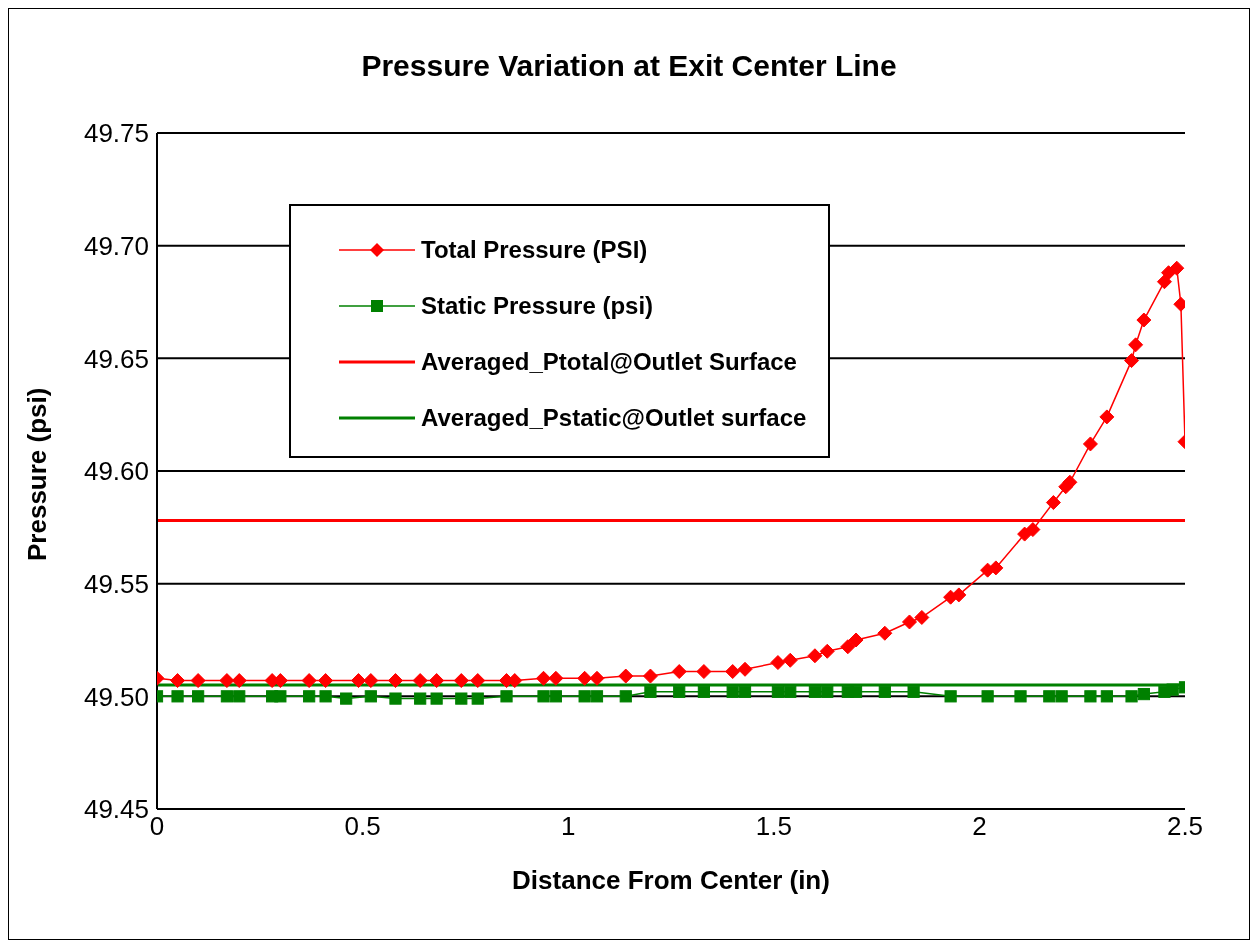 The height and width of the screenshot is (952, 1260). What do you see at coordinates (1185, 826) in the screenshot?
I see `x-tick-label: 2.5` at bounding box center [1185, 826].